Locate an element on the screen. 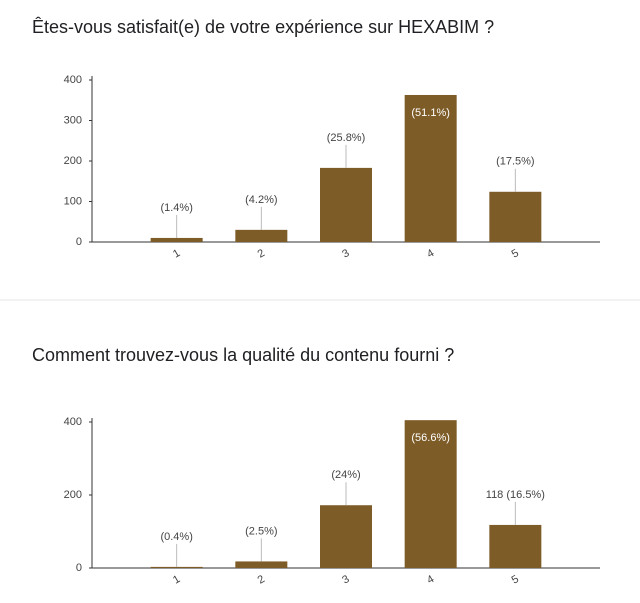 The image size is (640, 603). bar-label: (17.5%) is located at coordinates (515, 162).